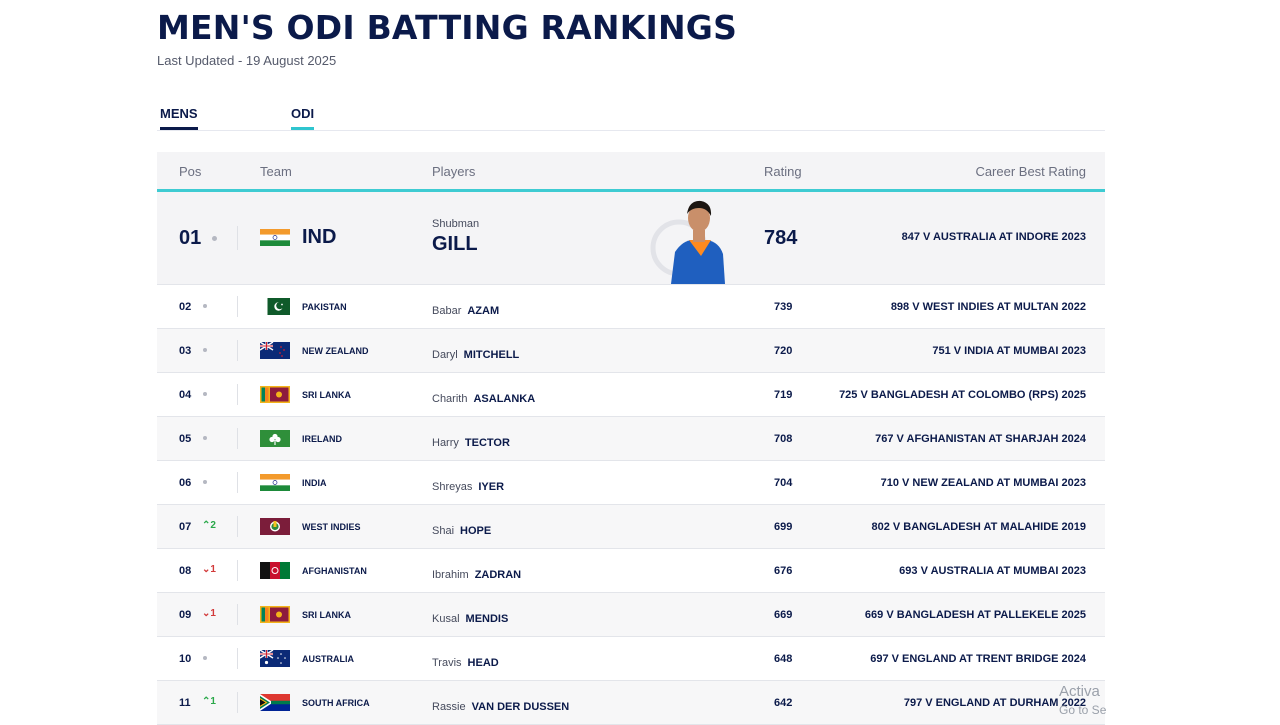 This screenshot has height=725, width=1280. I want to click on rank-position: 06, so click(185, 483).